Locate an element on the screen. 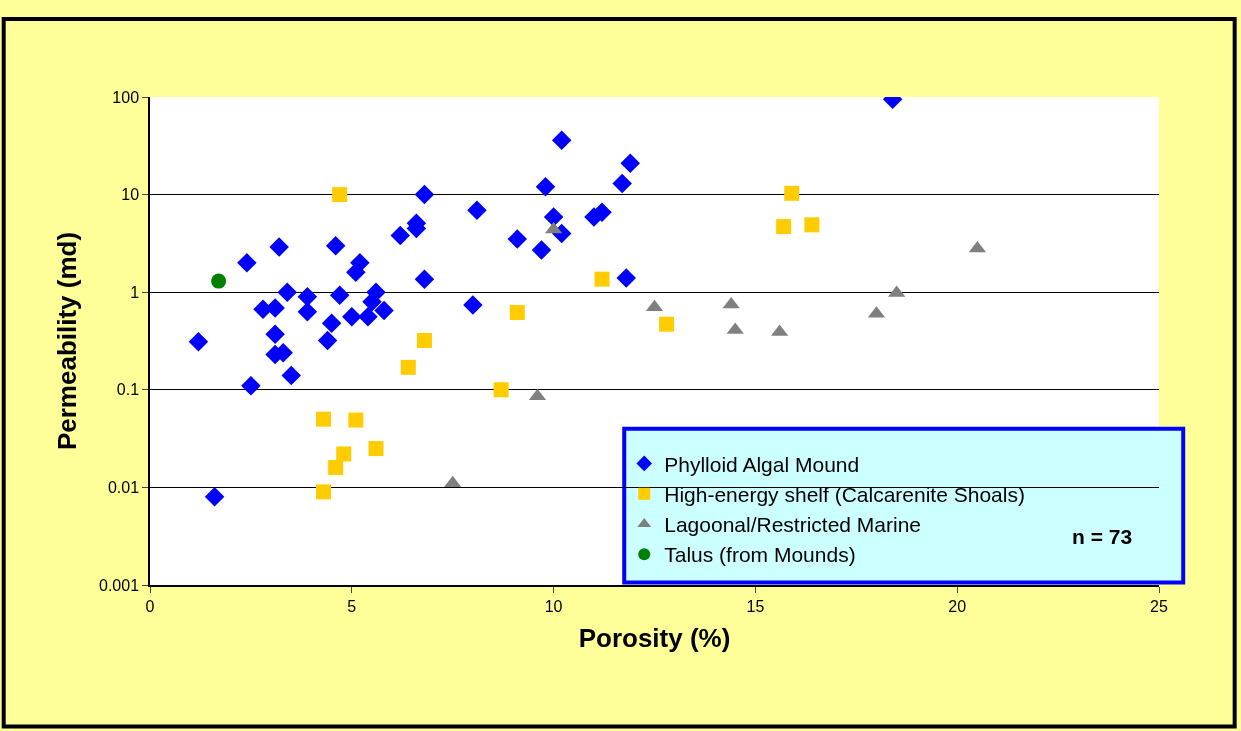 This screenshot has height=731, width=1241. x-tick-label: 5 is located at coordinates (352, 606).